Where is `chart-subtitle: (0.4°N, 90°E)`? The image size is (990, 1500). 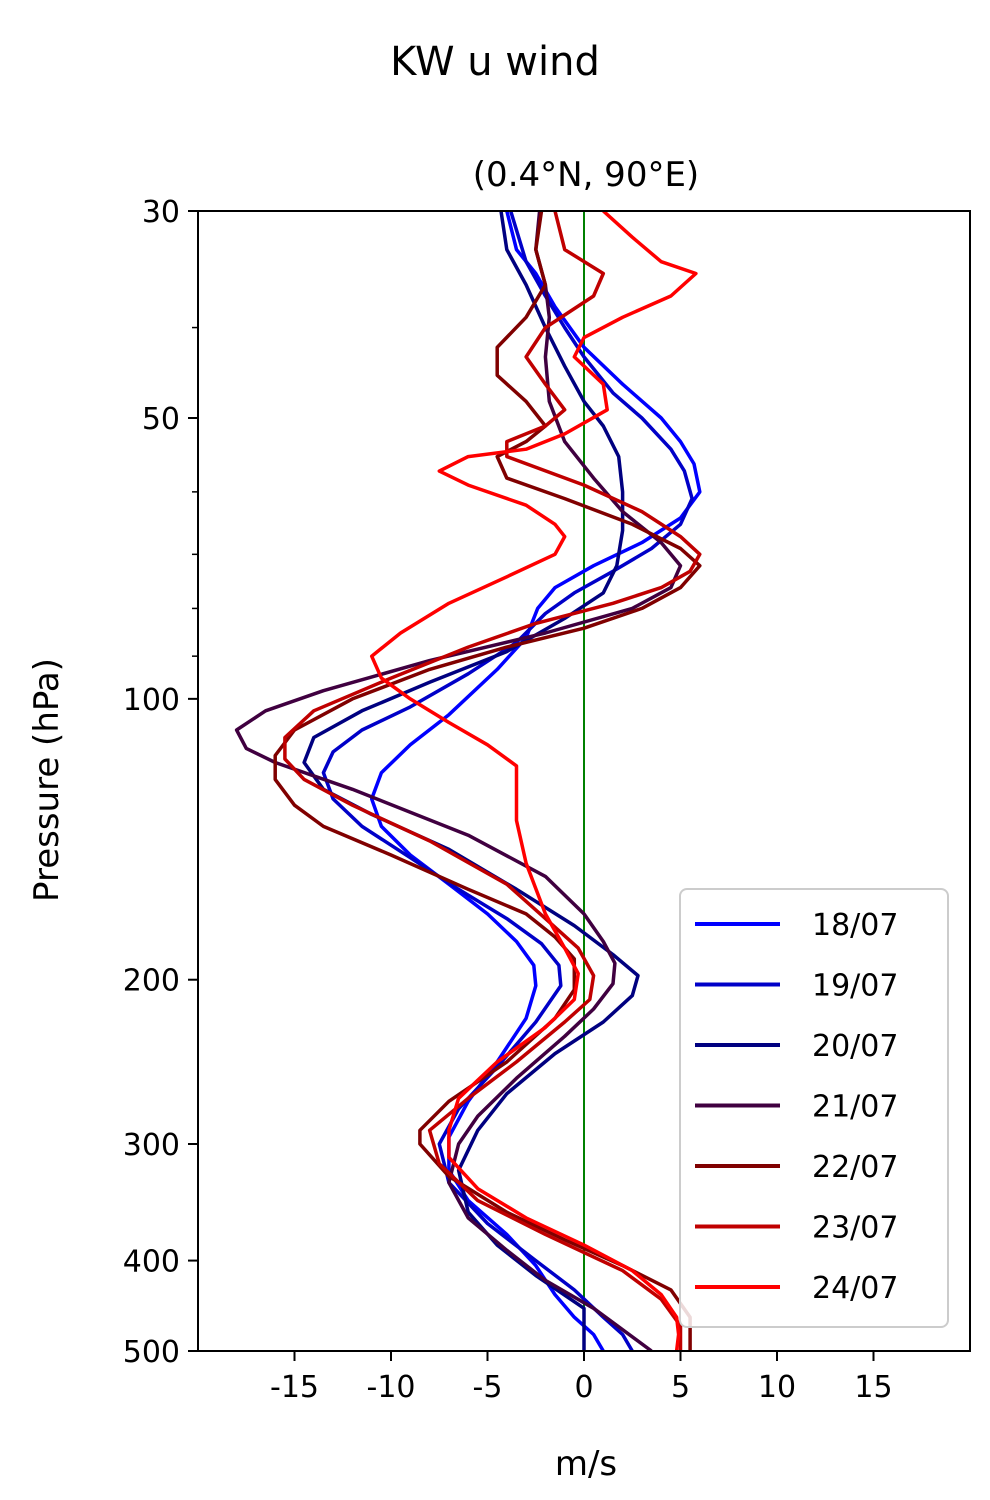 chart-subtitle: (0.4°N, 90°E) is located at coordinates (586, 175).